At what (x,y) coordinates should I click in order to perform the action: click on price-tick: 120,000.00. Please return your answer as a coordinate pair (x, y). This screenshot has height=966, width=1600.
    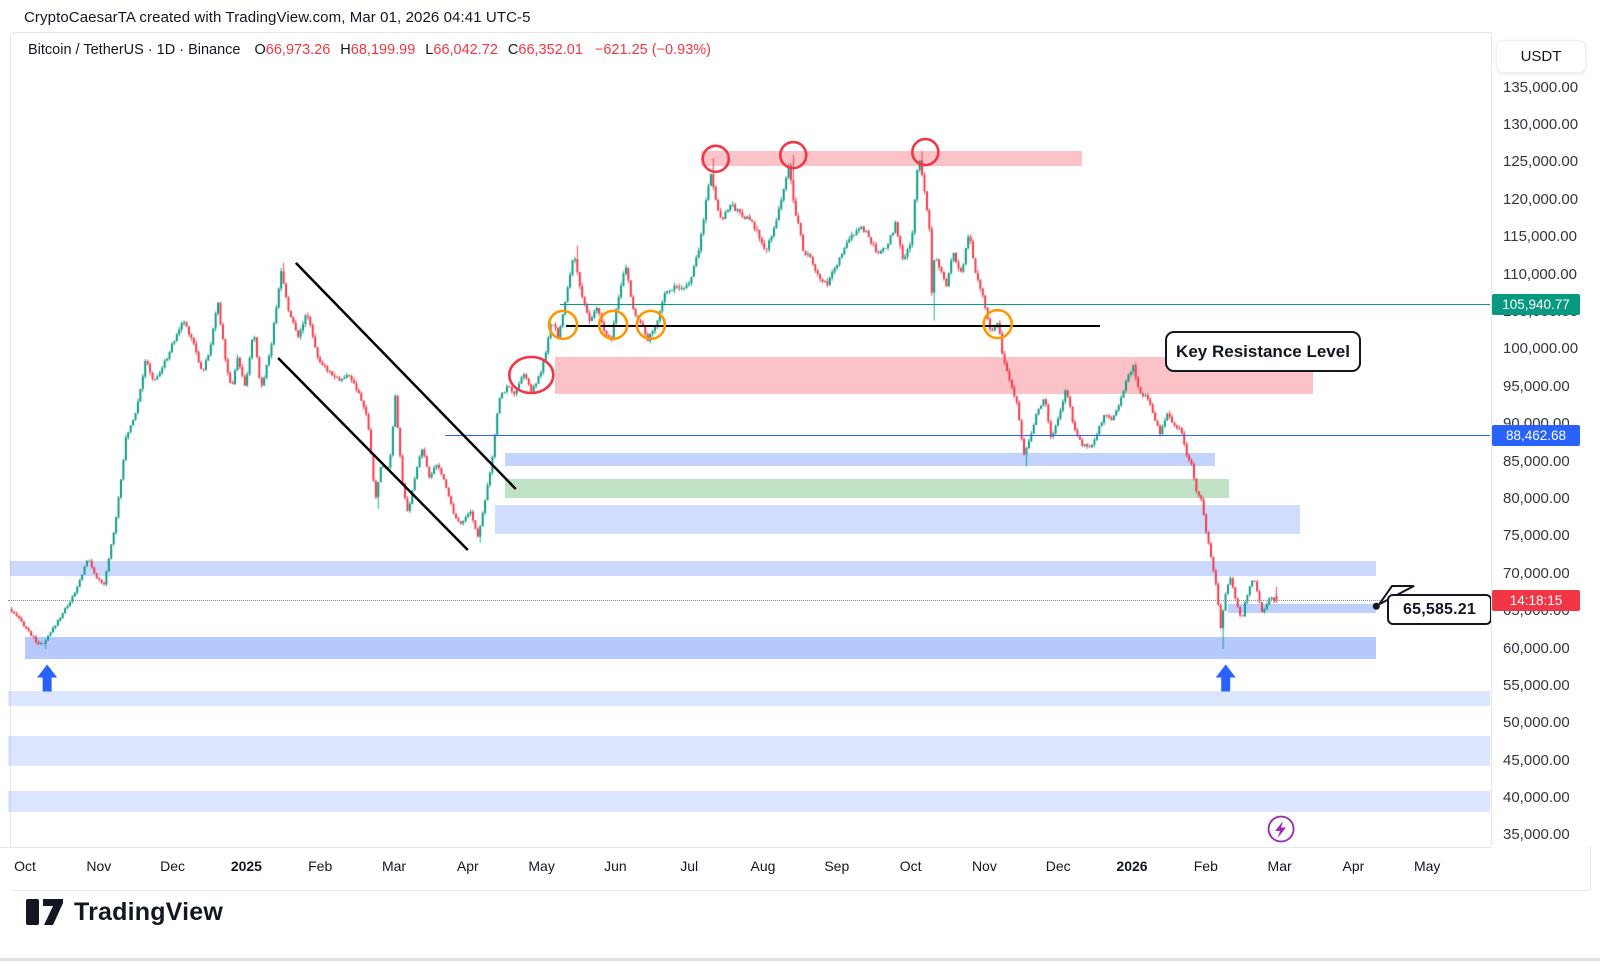
    Looking at the image, I should click on (1541, 199).